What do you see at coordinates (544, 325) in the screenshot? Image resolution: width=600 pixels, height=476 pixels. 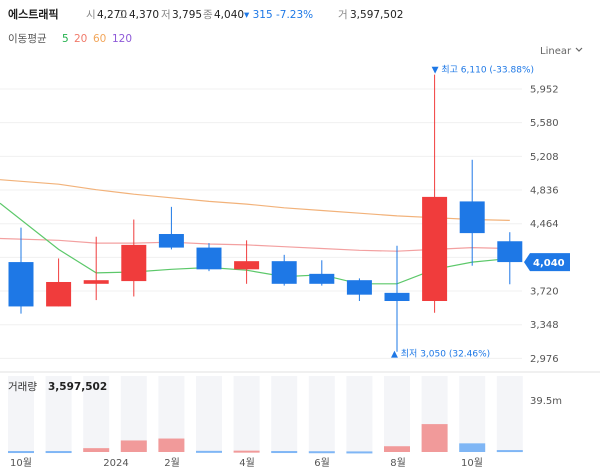 I see `y-tick-label: 3,348` at bounding box center [544, 325].